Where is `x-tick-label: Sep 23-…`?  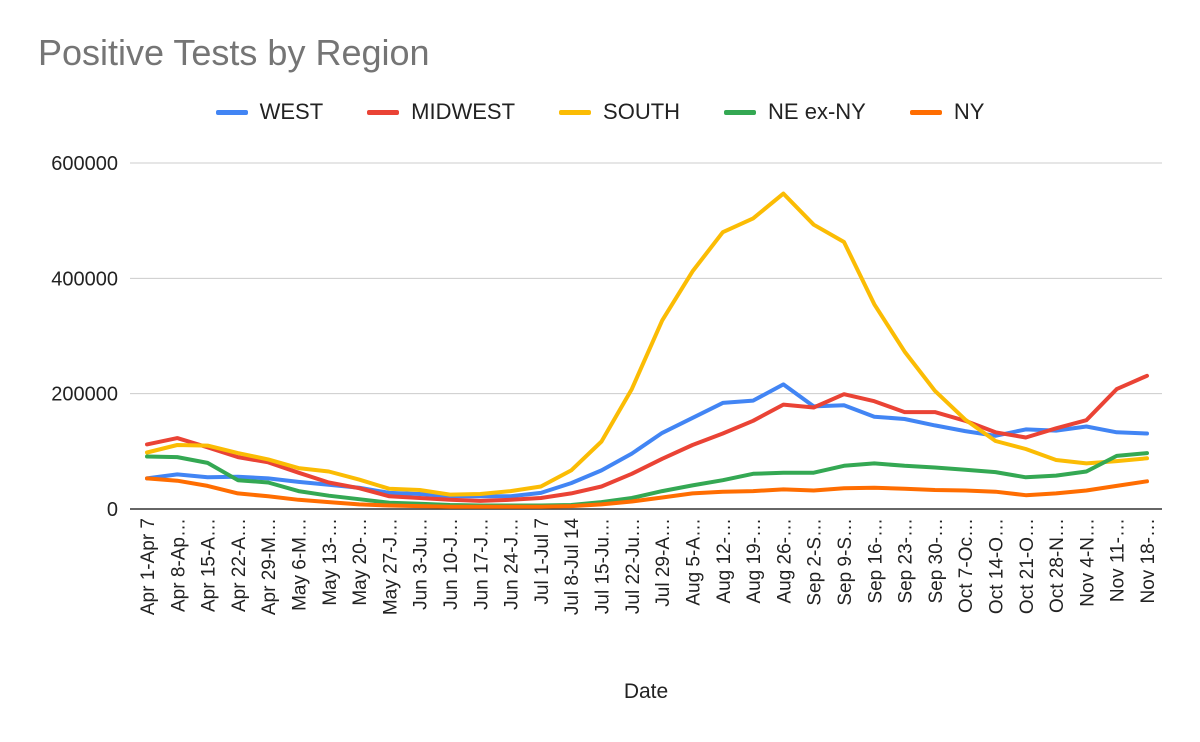 x-tick-label: Sep 23-… is located at coordinates (906, 561).